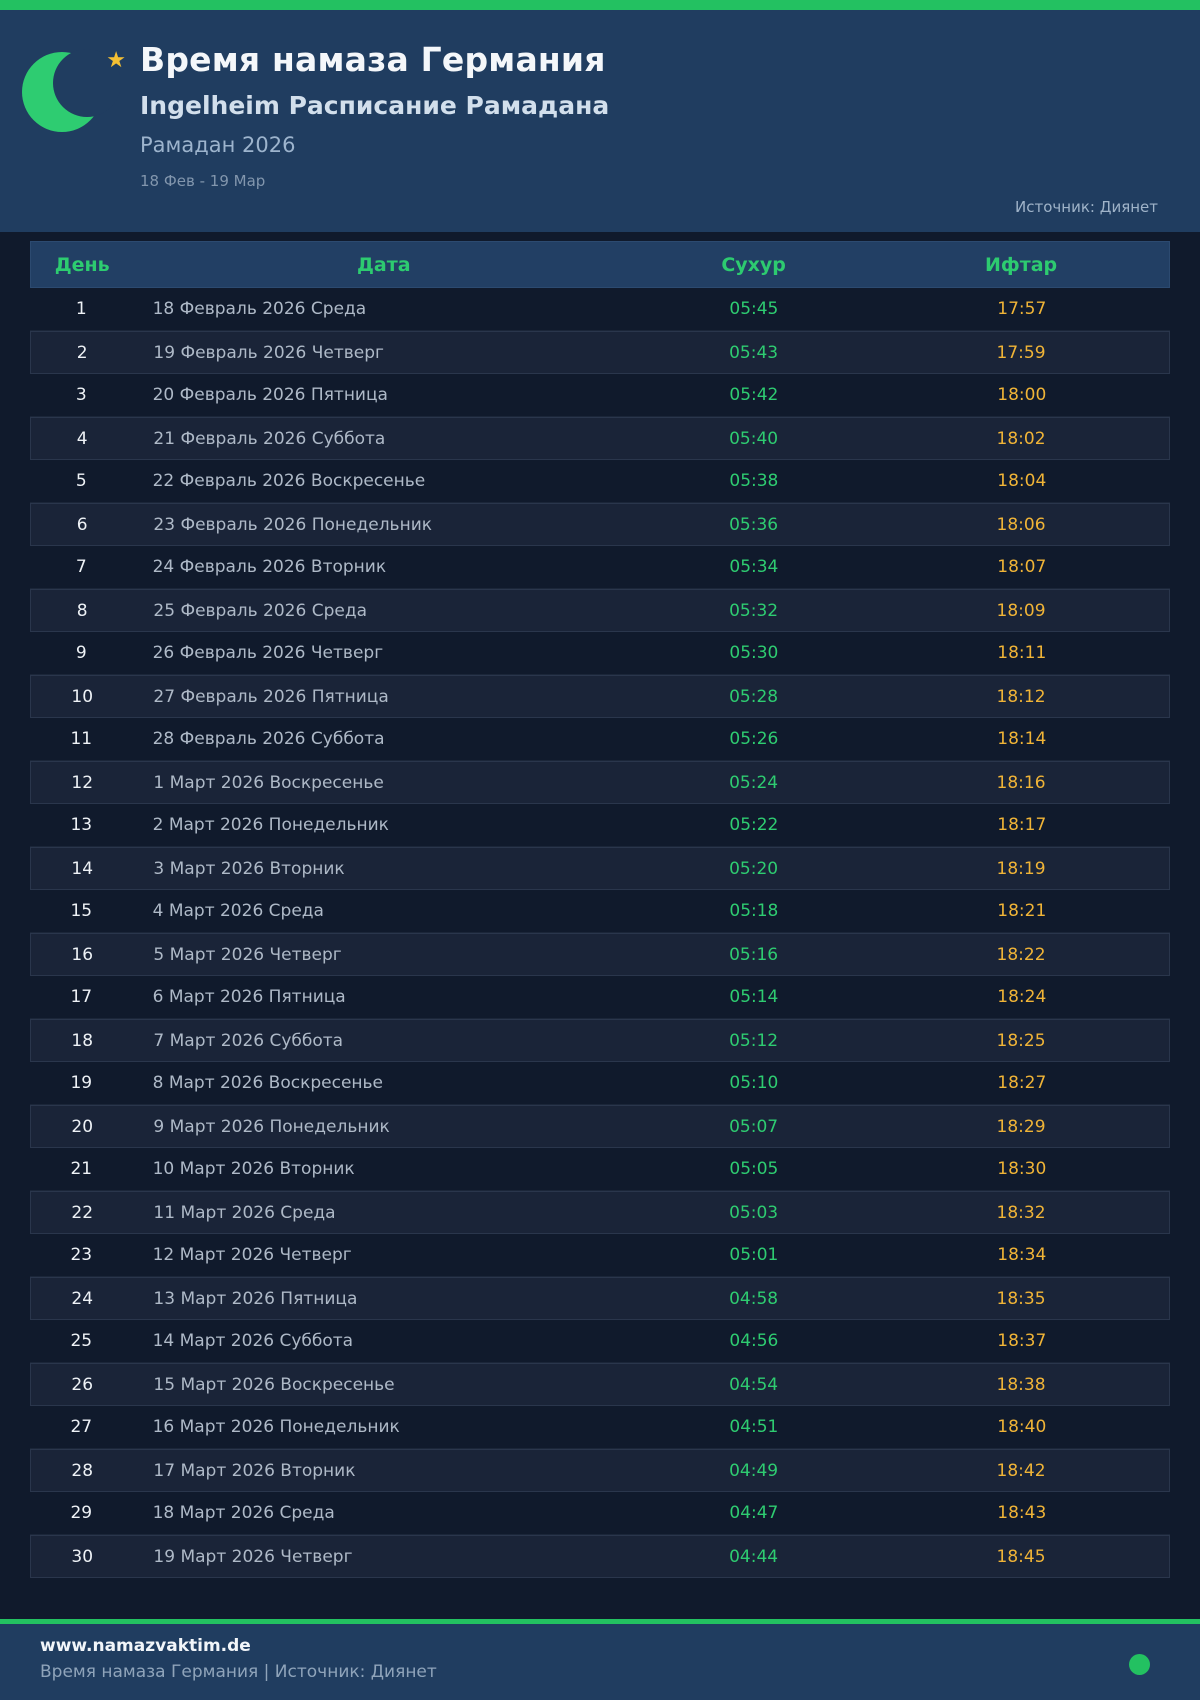 The width and height of the screenshot is (1200, 1700). What do you see at coordinates (754, 653) in the screenshot?
I see `suhur-cell: 05:30` at bounding box center [754, 653].